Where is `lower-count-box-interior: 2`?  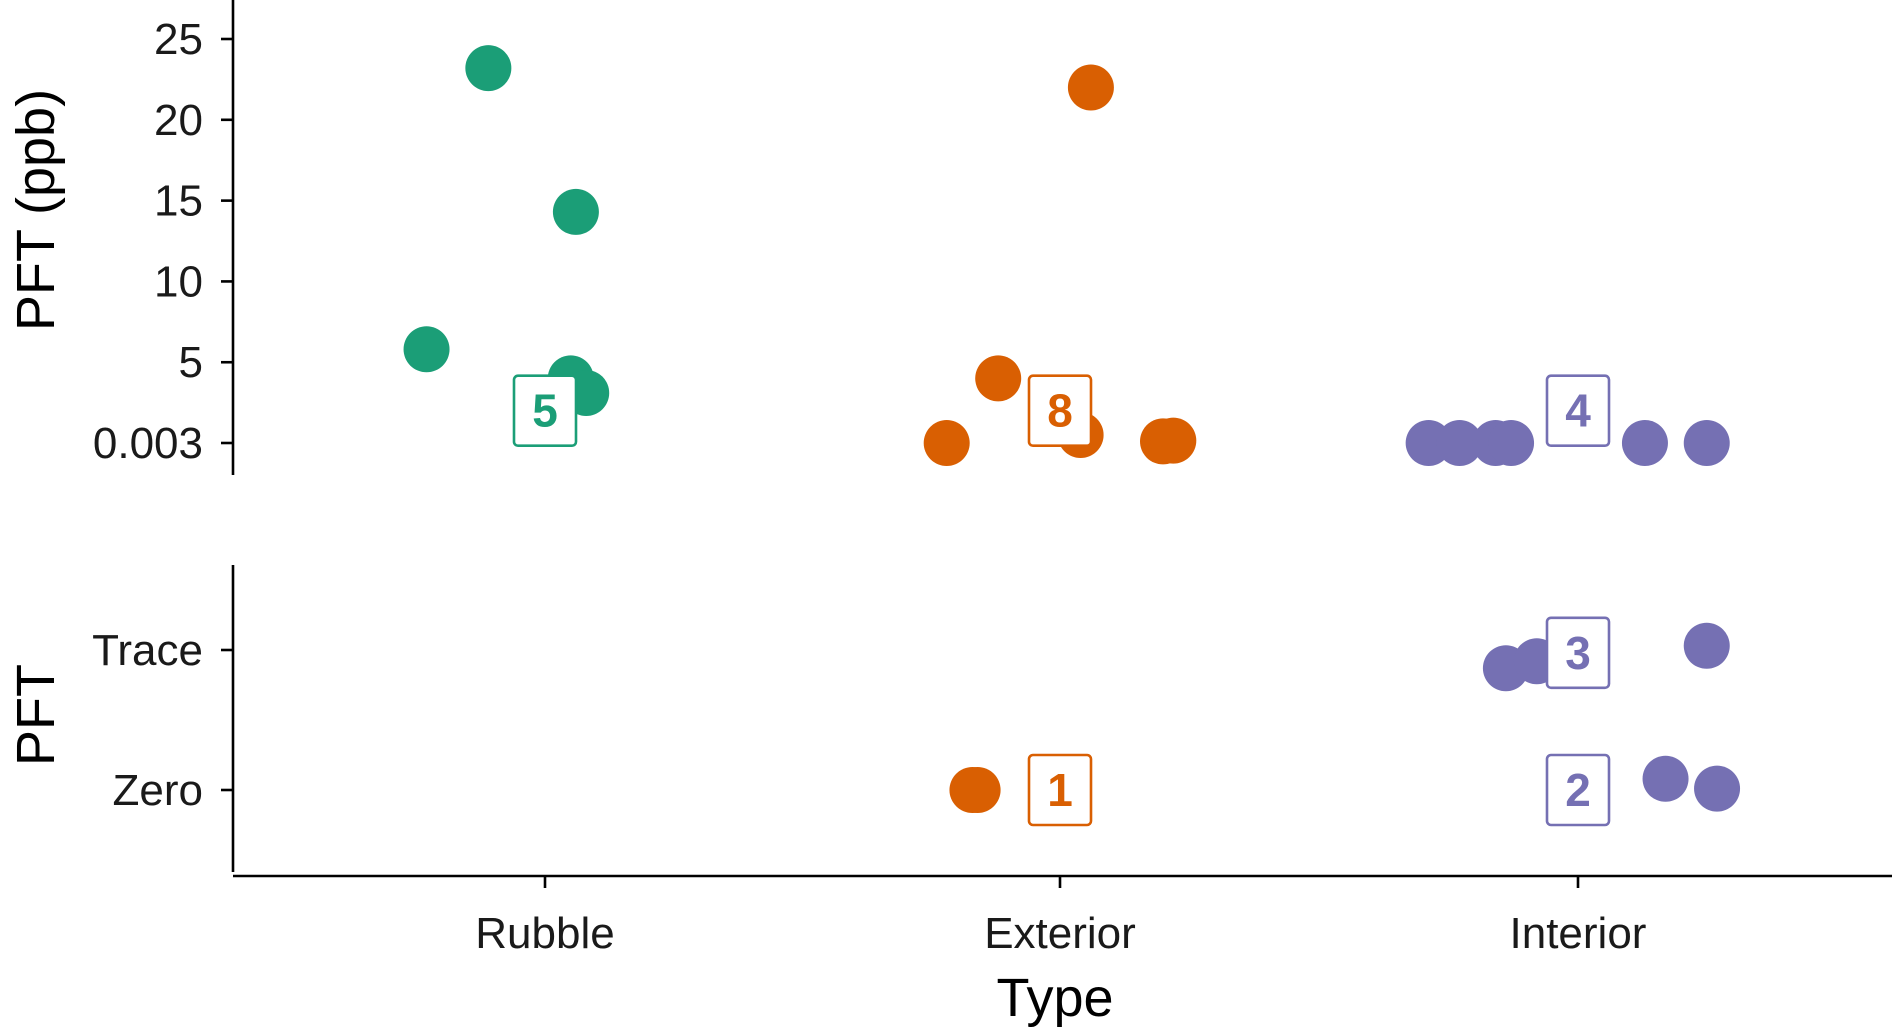
lower-count-box-interior: 2 is located at coordinates (1578, 790).